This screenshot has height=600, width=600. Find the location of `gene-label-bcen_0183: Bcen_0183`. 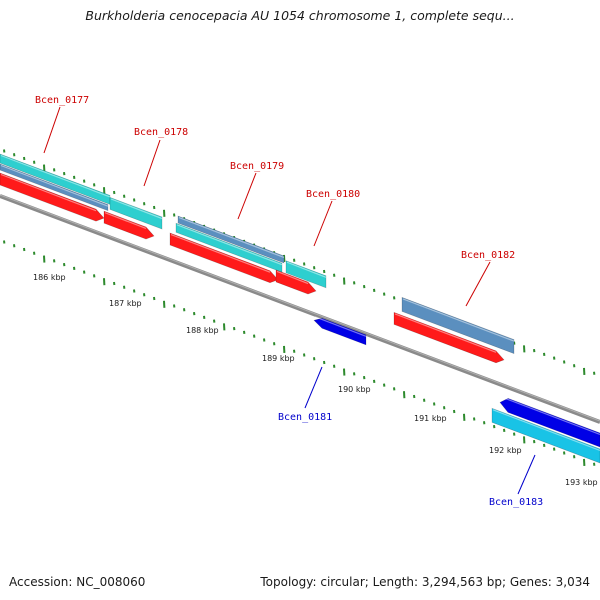

gene-label-bcen_0183: Bcen_0183 is located at coordinates (516, 502).